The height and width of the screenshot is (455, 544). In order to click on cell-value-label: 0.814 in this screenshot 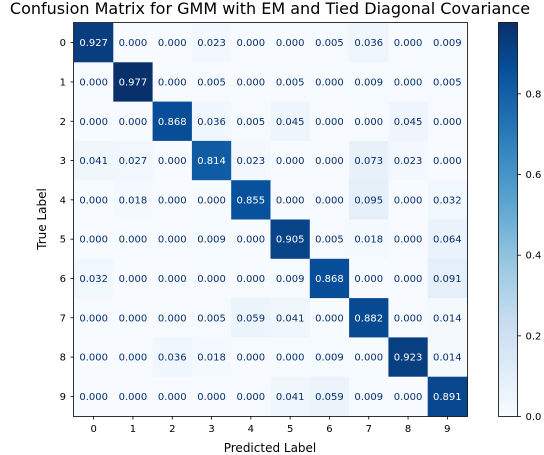, I will do `click(211, 161)`.